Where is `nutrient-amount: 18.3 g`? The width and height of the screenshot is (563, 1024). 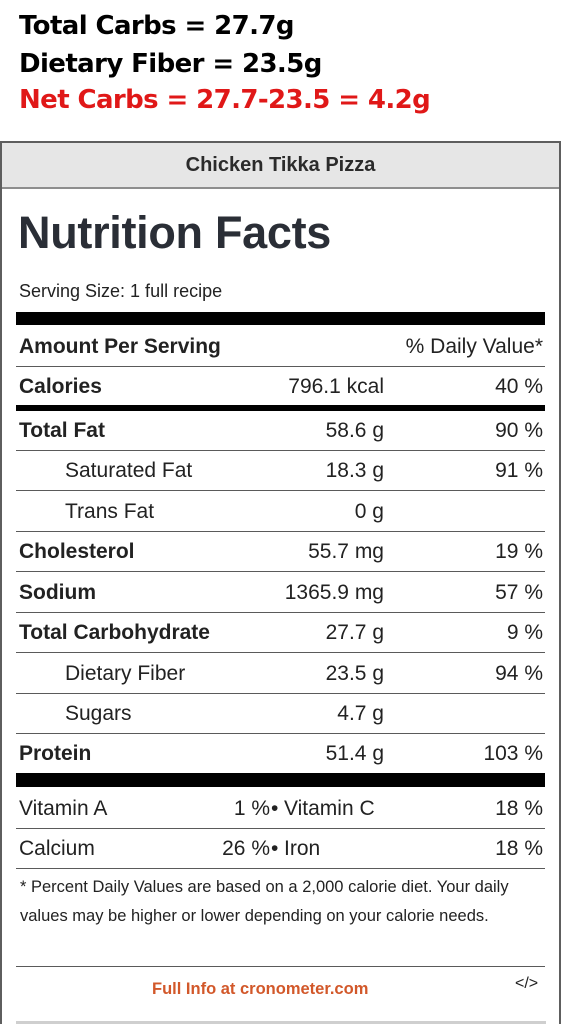
nutrient-amount: 18.3 g is located at coordinates (354, 470).